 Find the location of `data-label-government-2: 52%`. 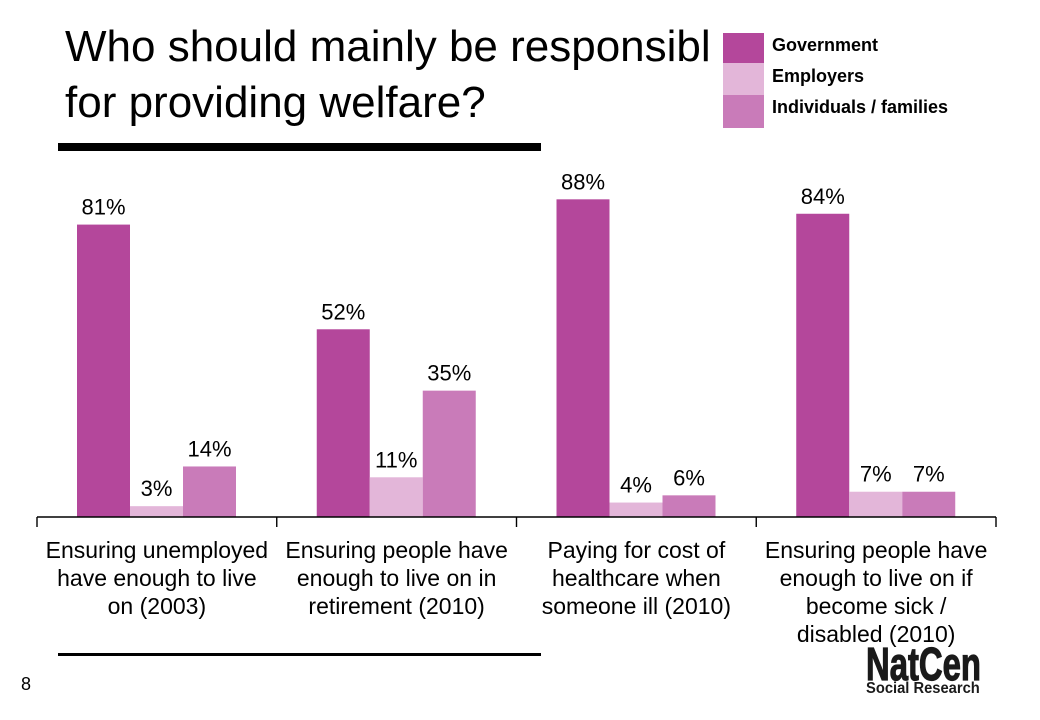

data-label-government-2: 52% is located at coordinates (343, 311).